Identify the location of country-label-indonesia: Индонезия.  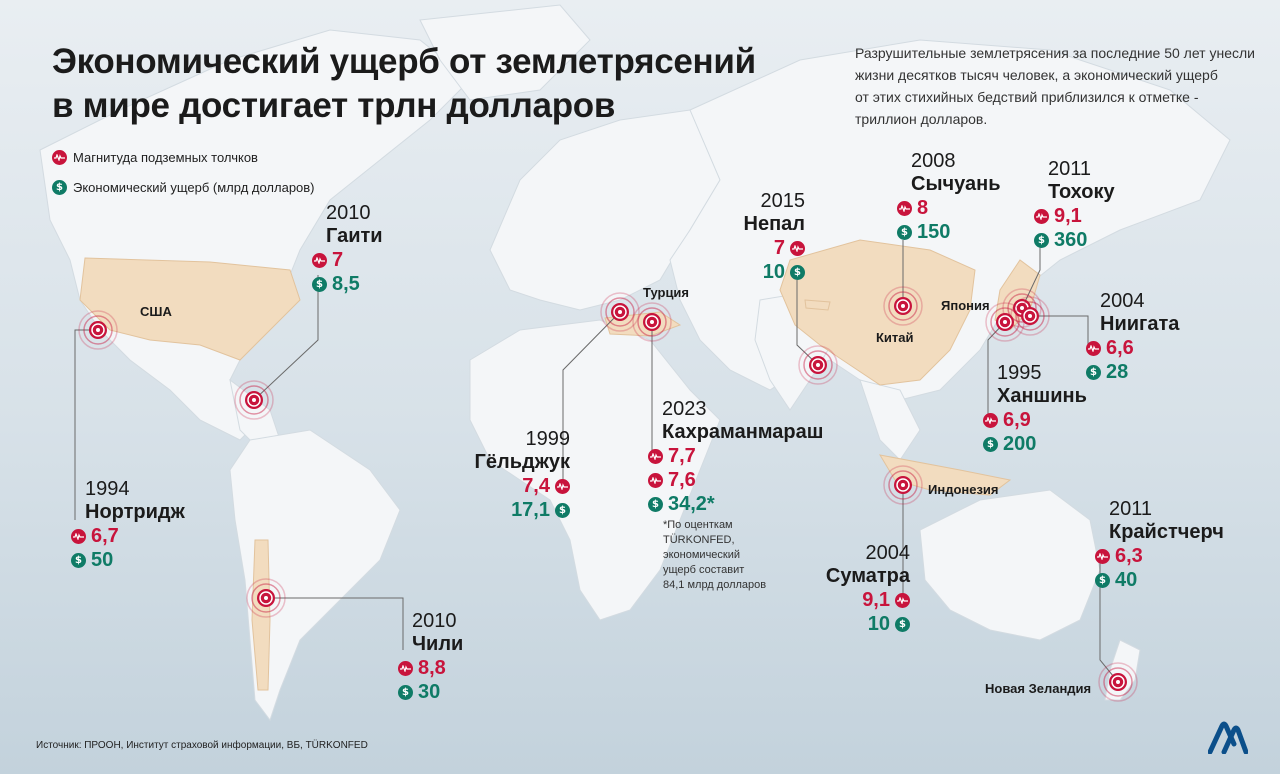
(963, 489).